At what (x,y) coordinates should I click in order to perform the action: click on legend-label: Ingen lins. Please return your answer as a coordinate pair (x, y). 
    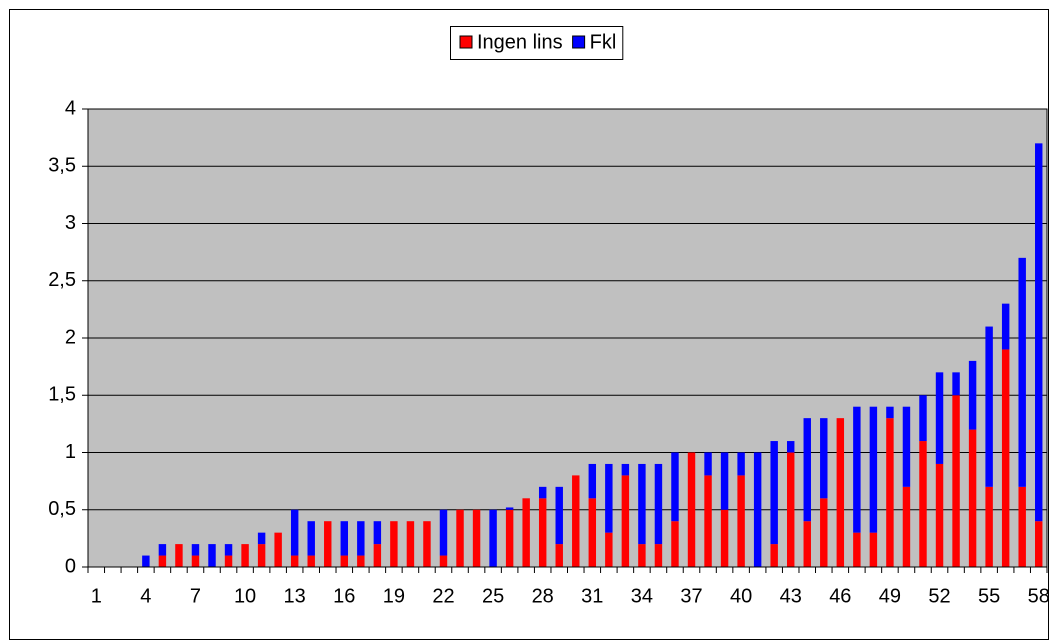
    Looking at the image, I should click on (520, 42).